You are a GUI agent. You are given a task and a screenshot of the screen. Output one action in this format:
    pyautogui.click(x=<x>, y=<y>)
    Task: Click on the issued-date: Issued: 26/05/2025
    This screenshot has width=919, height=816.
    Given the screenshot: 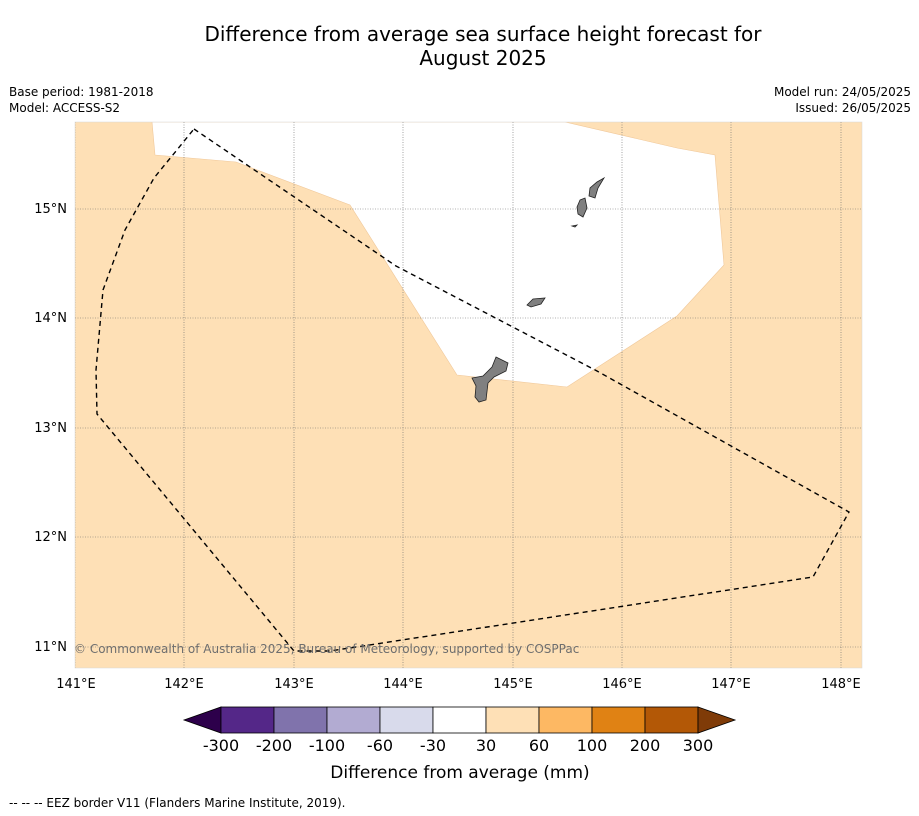 What is the action you would take?
    pyautogui.click(x=853, y=108)
    